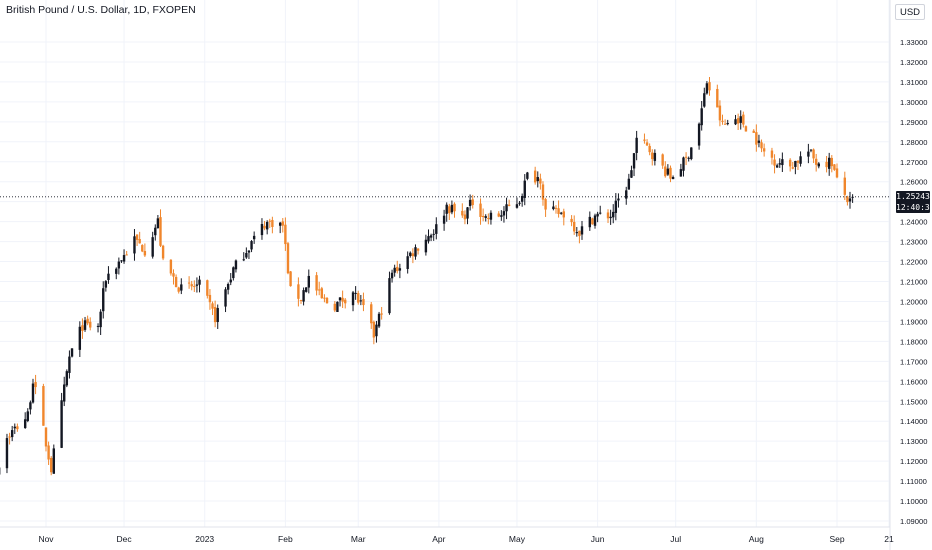 The image size is (932, 550). I want to click on y-tick-label: 1.18000, so click(913, 341).